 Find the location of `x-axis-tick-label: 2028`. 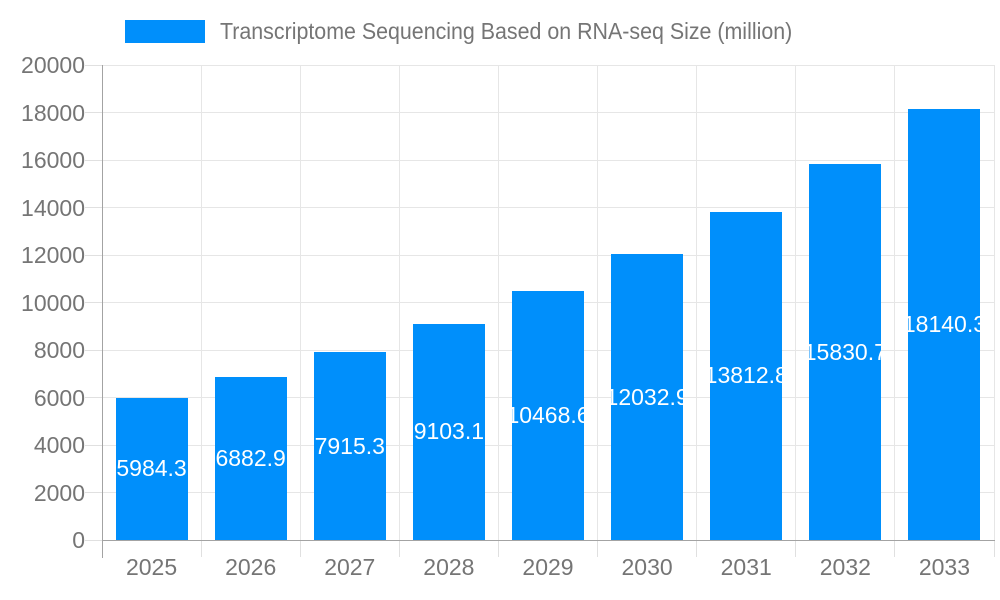

x-axis-tick-label: 2028 is located at coordinates (449, 567).